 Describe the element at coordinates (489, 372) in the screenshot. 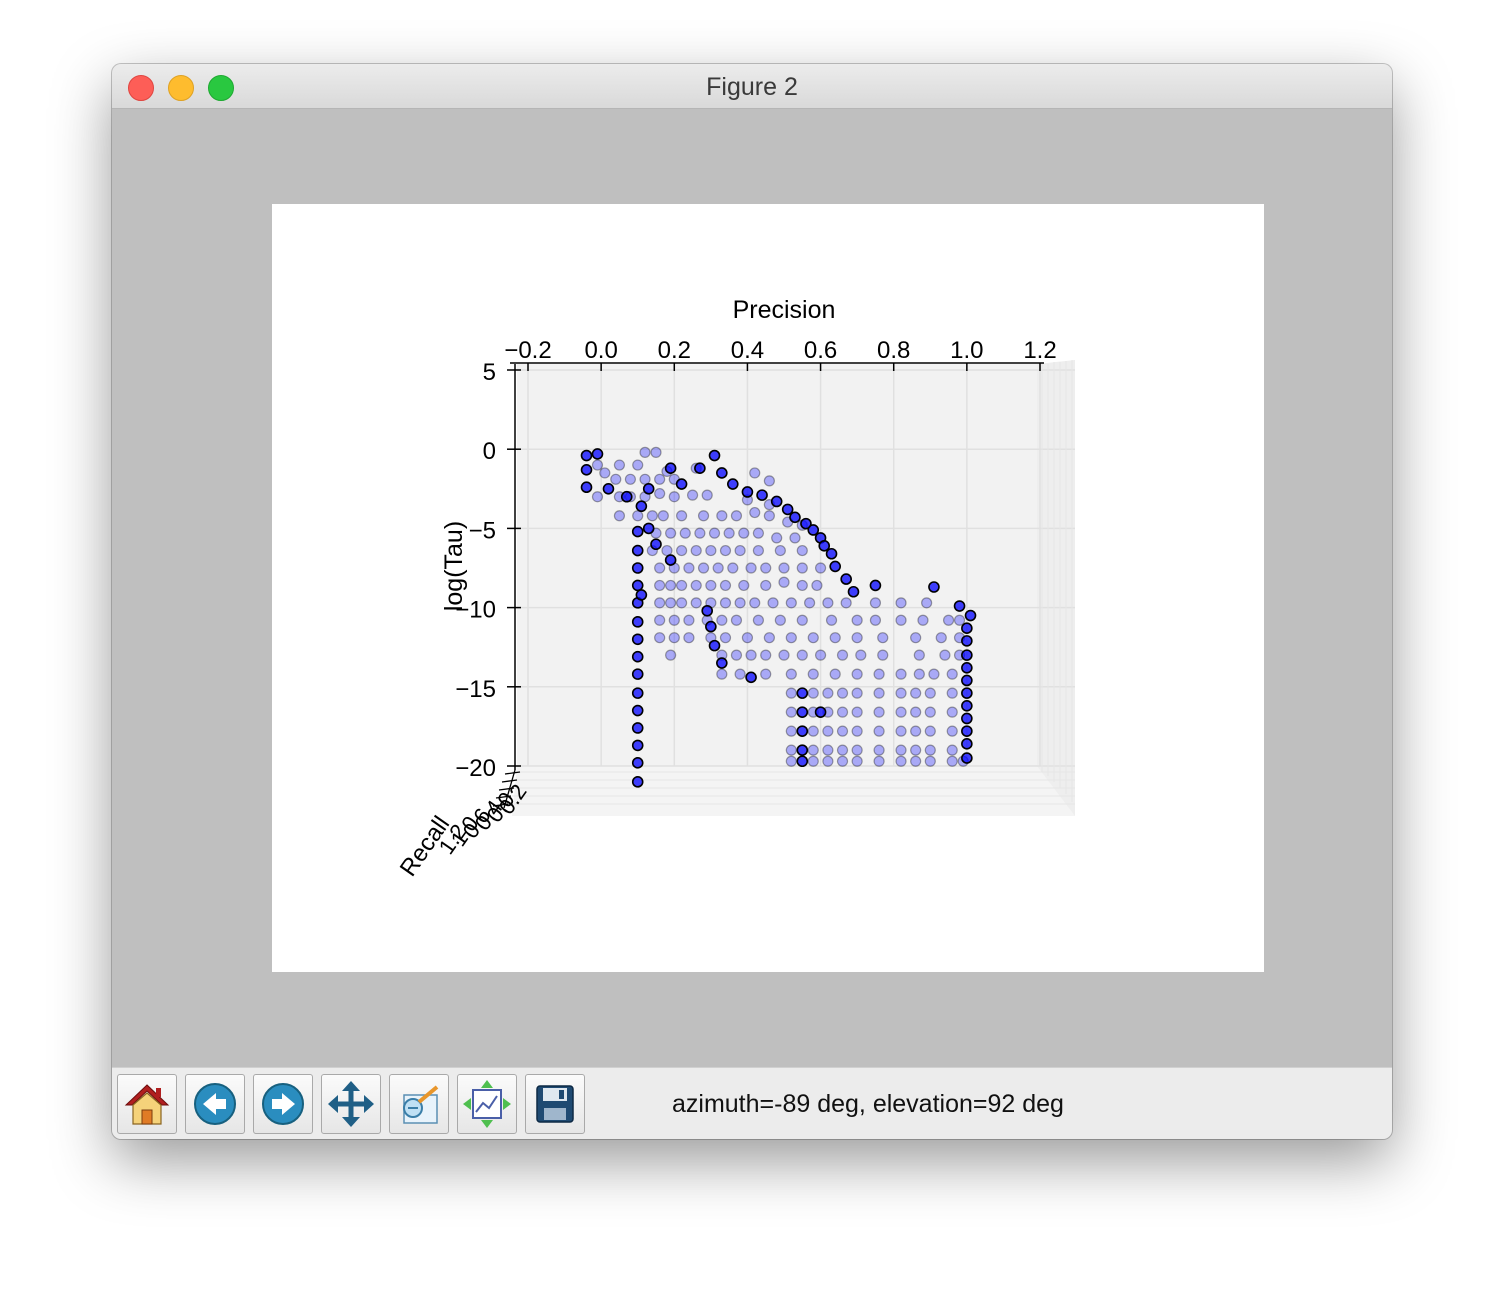

I see `y-tick-label: 5` at that location.